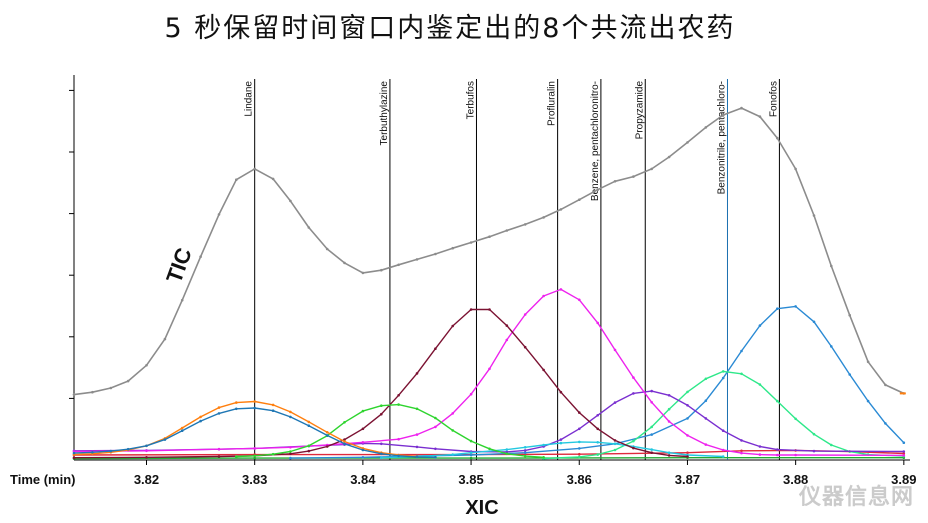 This screenshot has width=928, height=523. I want to click on x-tick-label: 3.82, so click(146, 479).